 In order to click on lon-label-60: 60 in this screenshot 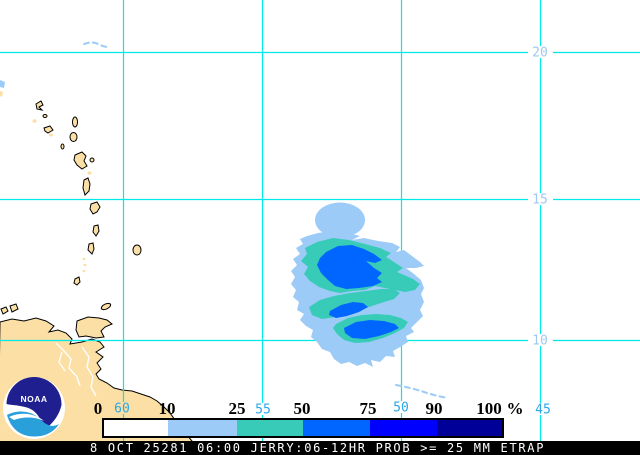, I will do `click(122, 409)`.